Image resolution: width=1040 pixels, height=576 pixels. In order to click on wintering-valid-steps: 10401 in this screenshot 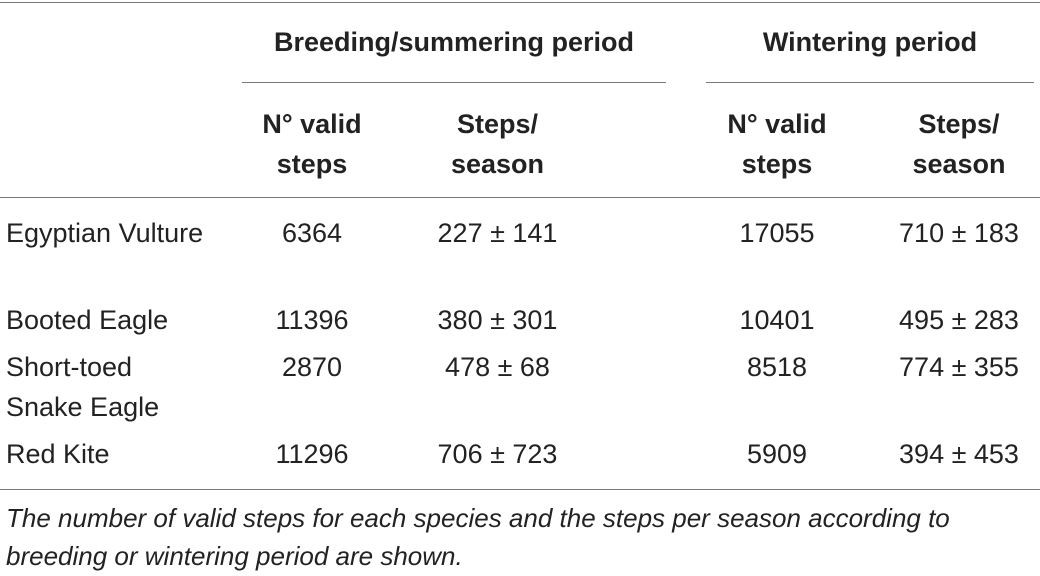, I will do `click(777, 320)`.